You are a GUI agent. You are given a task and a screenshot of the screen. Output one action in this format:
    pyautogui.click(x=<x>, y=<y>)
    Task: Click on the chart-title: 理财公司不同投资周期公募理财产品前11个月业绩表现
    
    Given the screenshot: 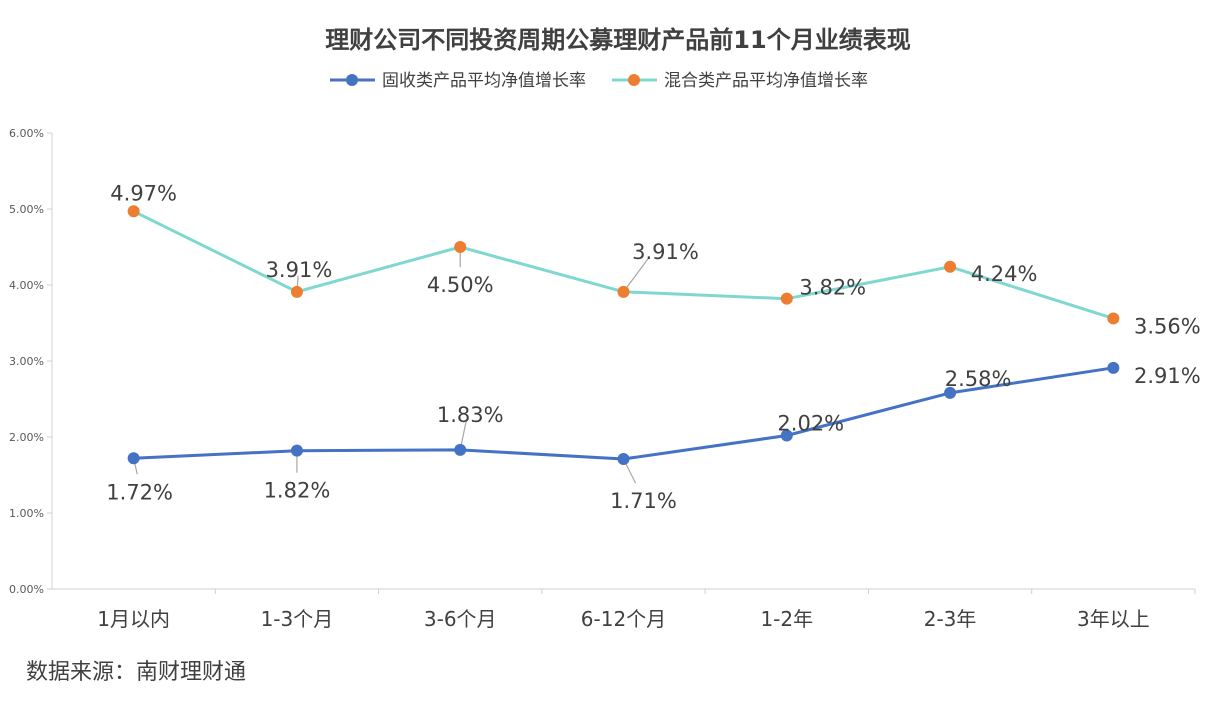 What is the action you would take?
    pyautogui.click(x=617, y=40)
    